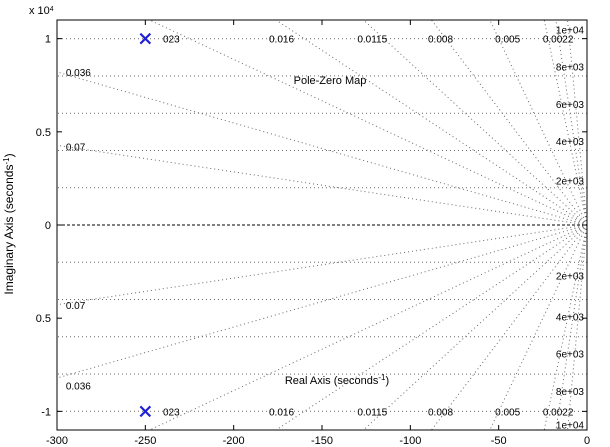  Describe the element at coordinates (57, 441) in the screenshot. I see `x-tick-label: -300` at that location.